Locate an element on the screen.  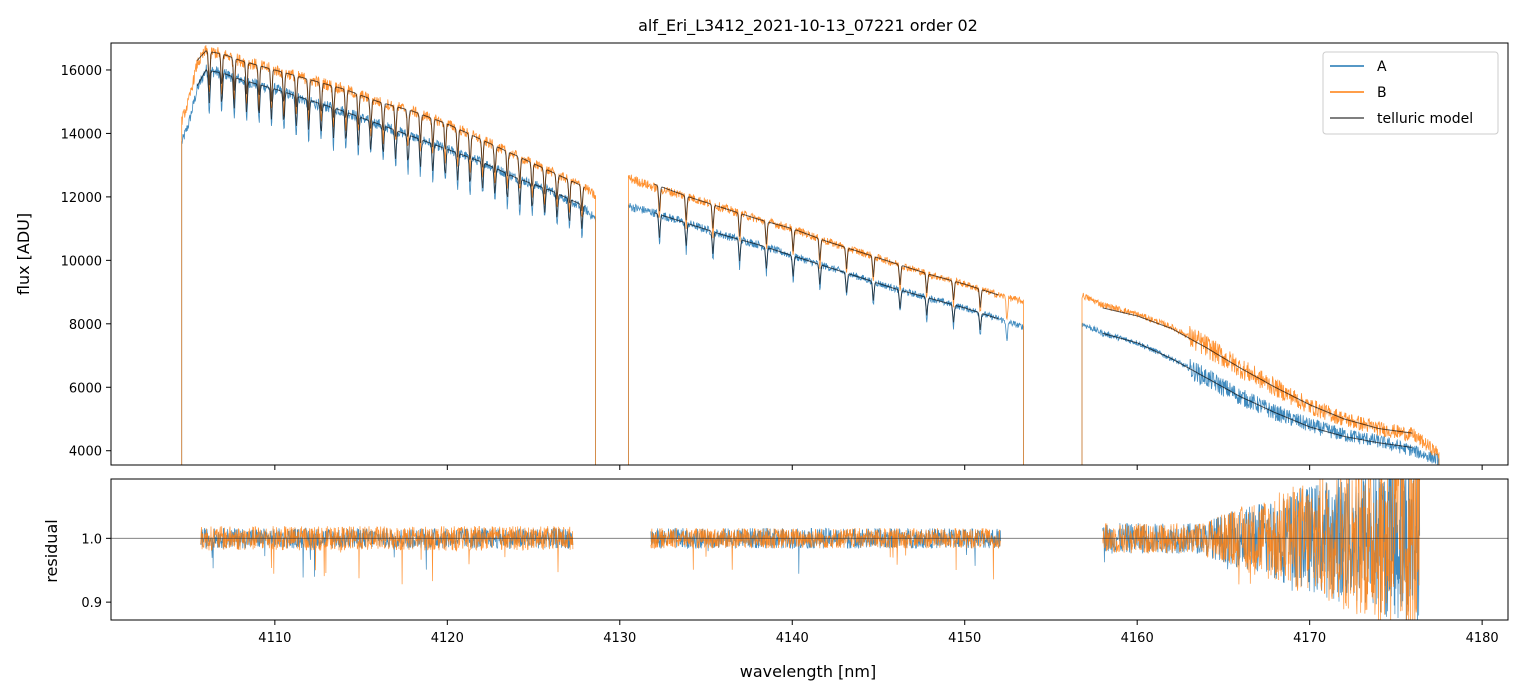
x-tick-label: 4130 is located at coordinates (619, 638).